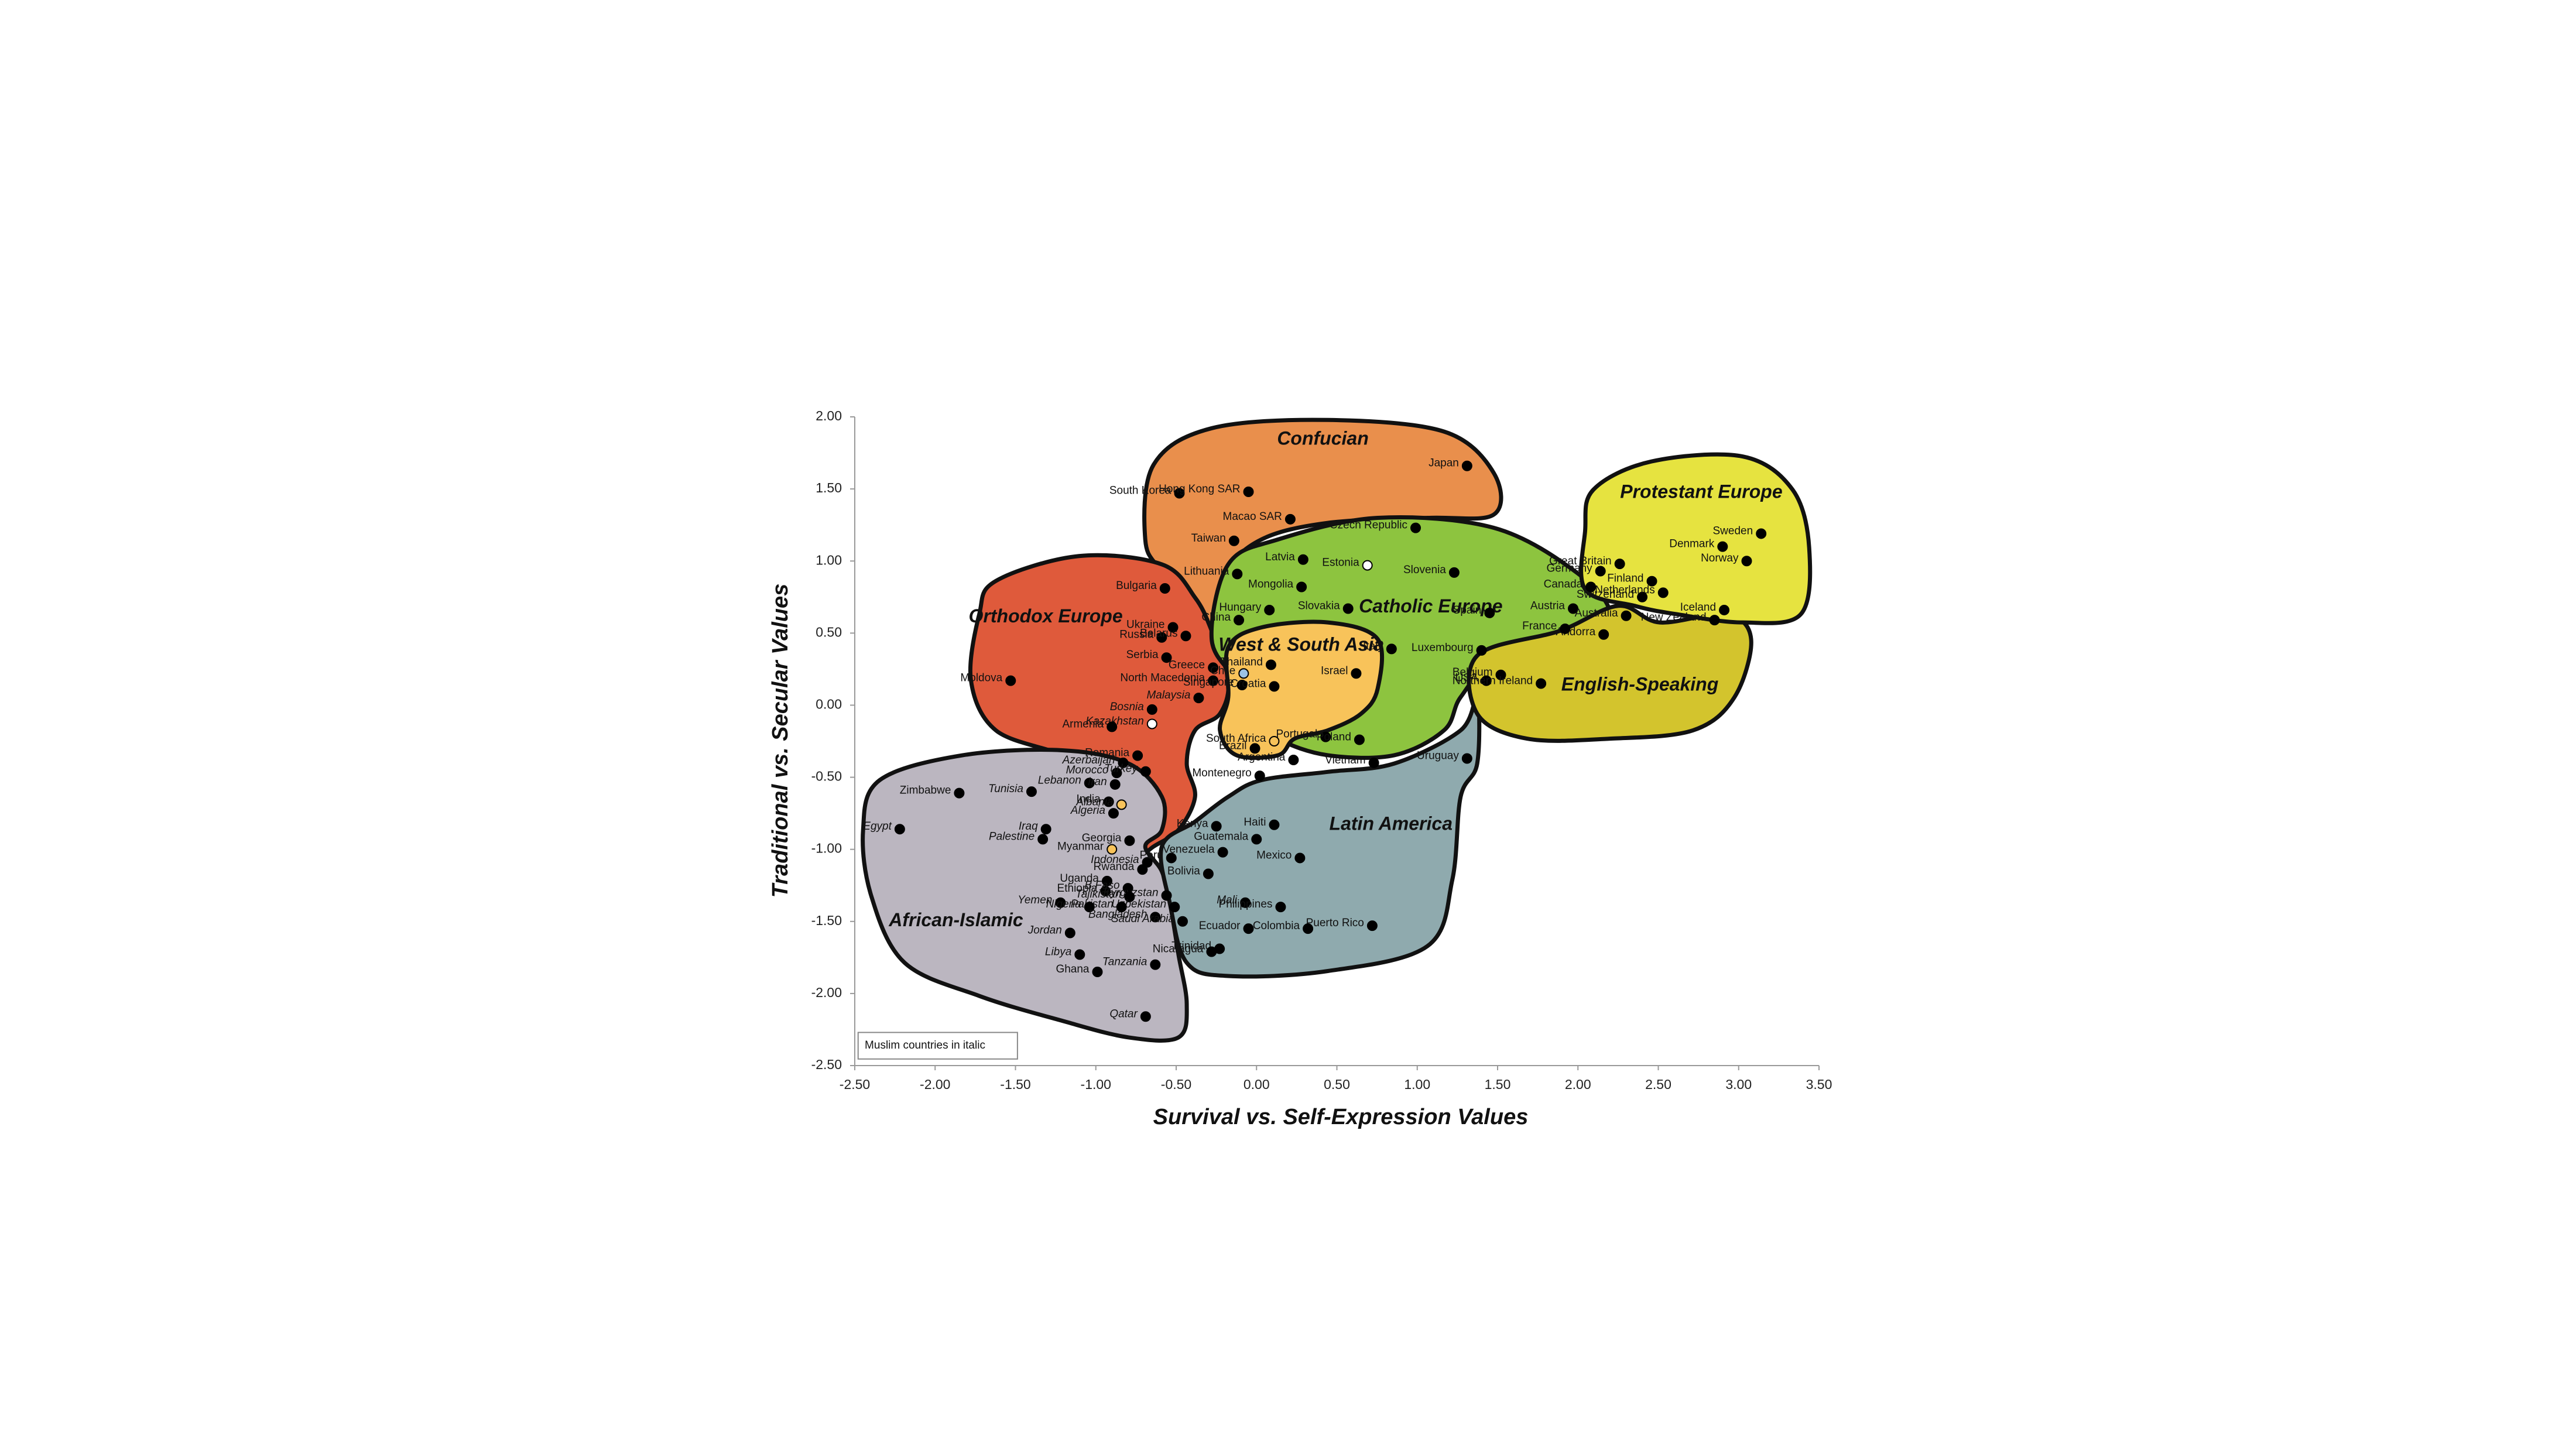  I want to click on country-label: New Zealand, so click(1674, 617).